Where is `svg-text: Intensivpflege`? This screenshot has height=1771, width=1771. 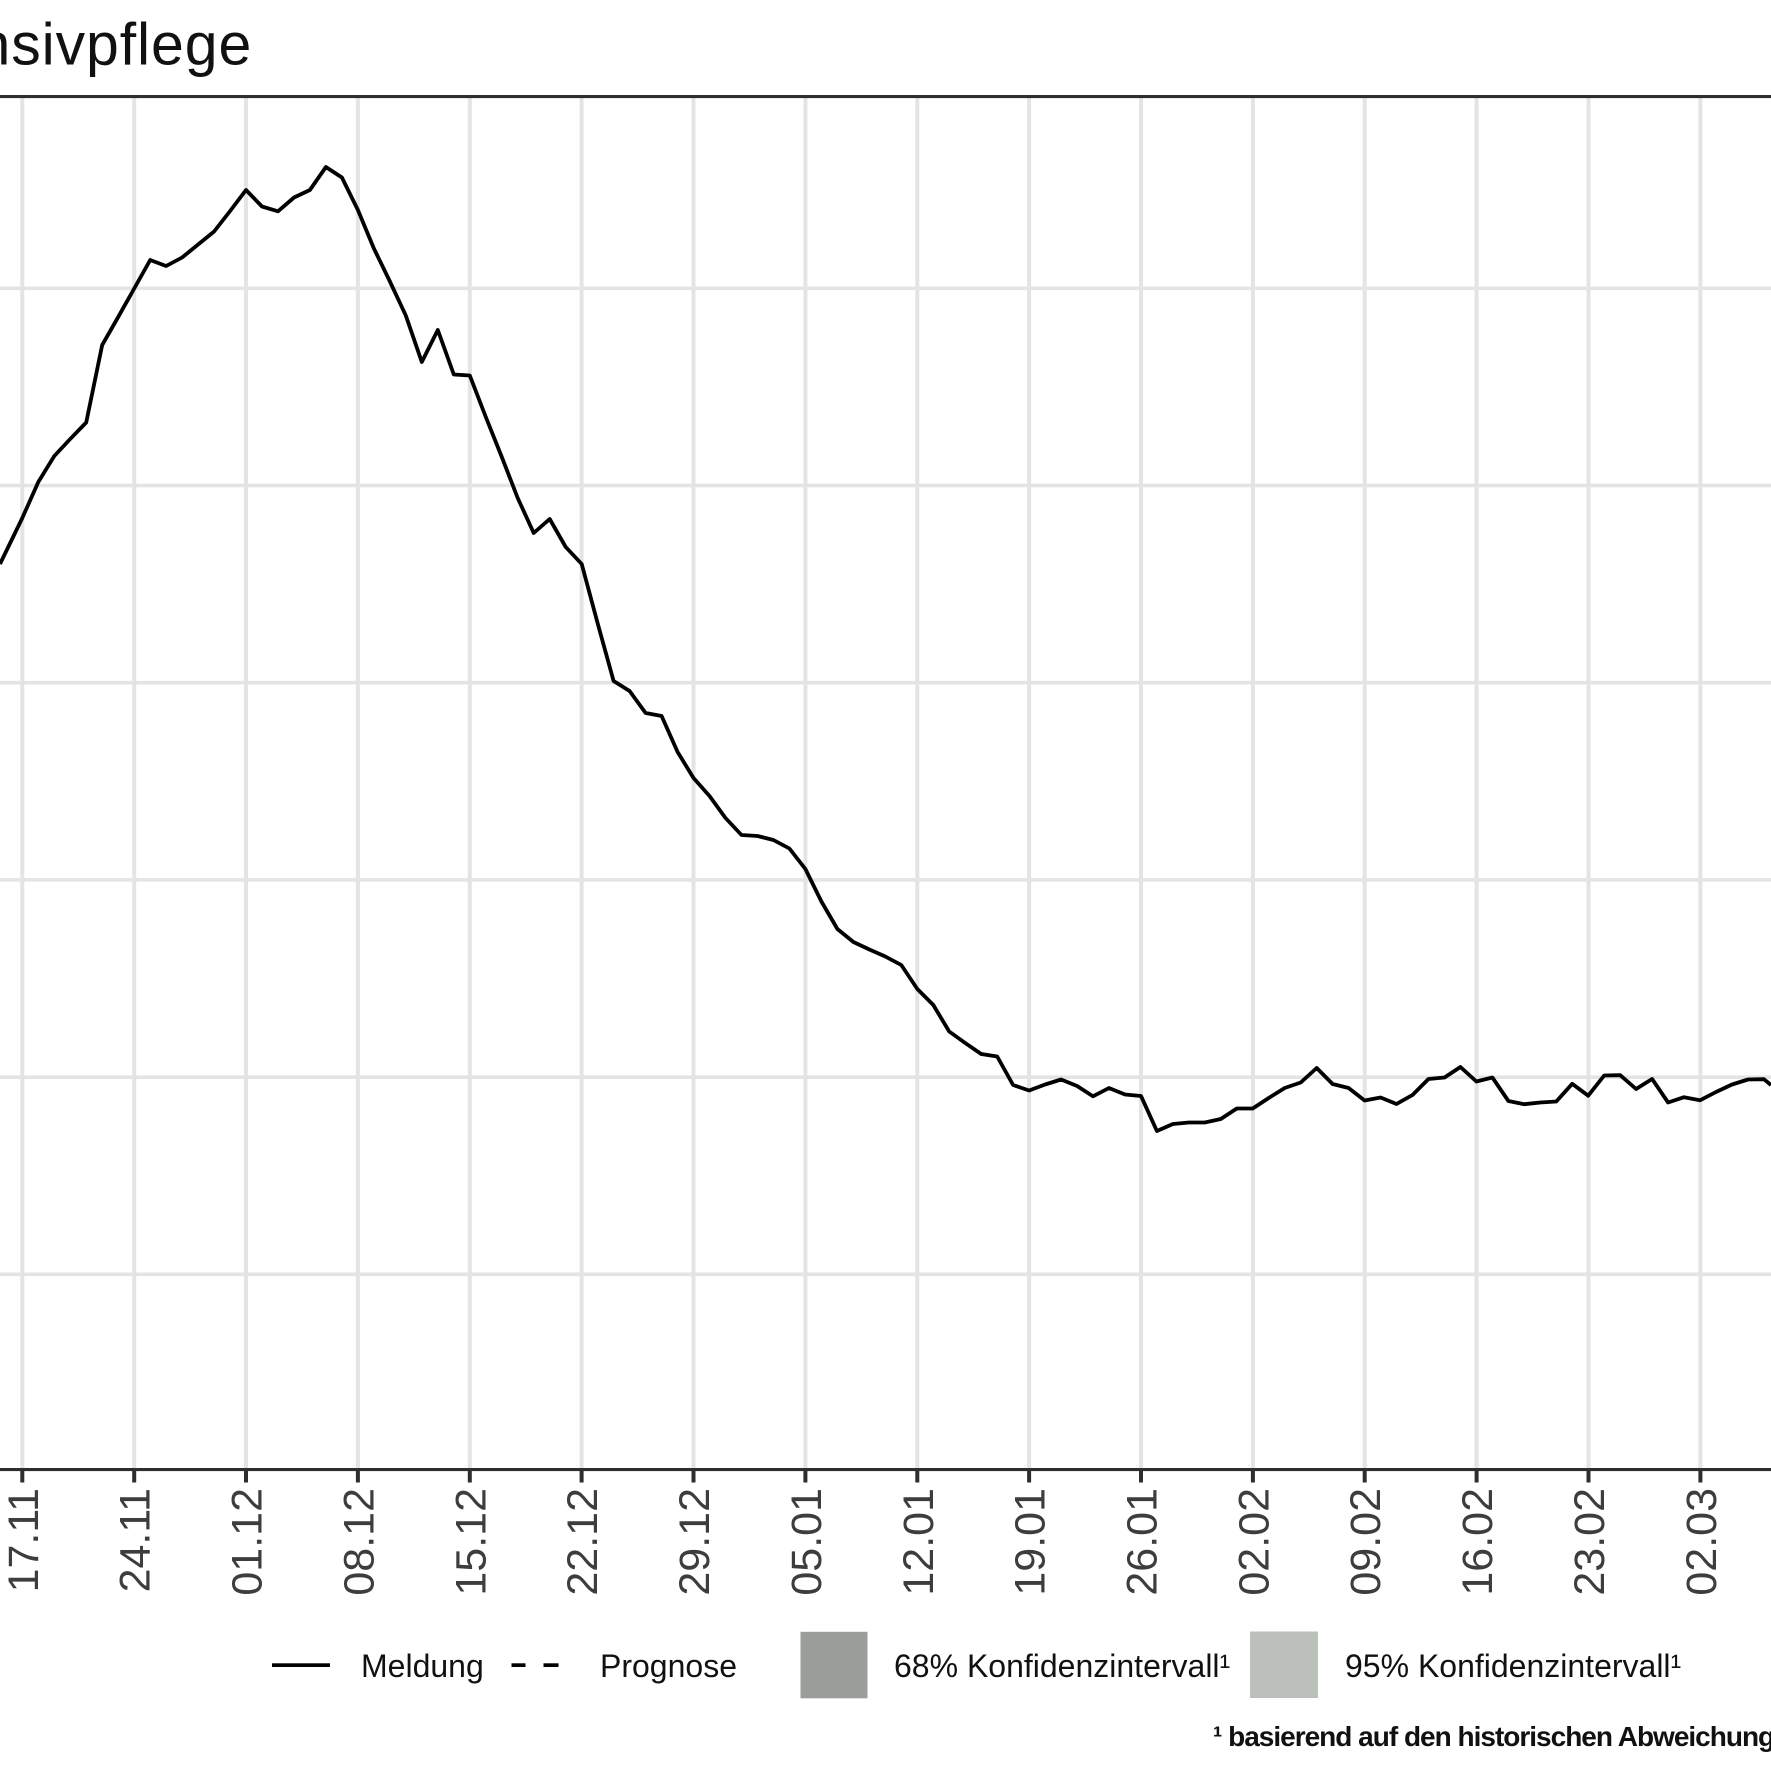
svg-text: Intensivpflege is located at coordinates (126, 45).